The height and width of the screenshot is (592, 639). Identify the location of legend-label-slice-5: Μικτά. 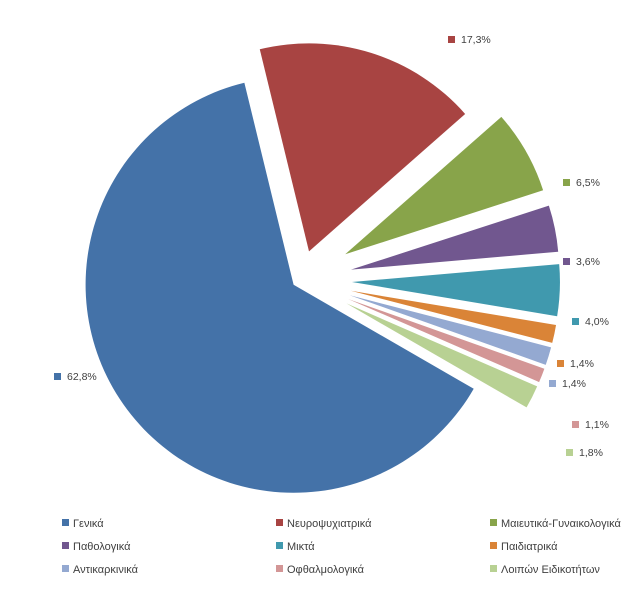
(301, 547).